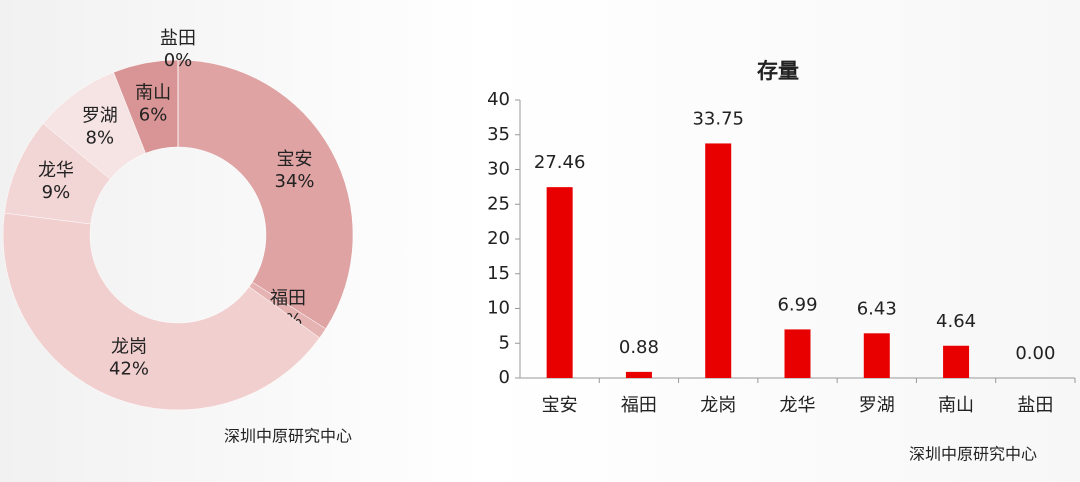  What do you see at coordinates (178, 38) in the screenshot?
I see `slice-label: 盐田` at bounding box center [178, 38].